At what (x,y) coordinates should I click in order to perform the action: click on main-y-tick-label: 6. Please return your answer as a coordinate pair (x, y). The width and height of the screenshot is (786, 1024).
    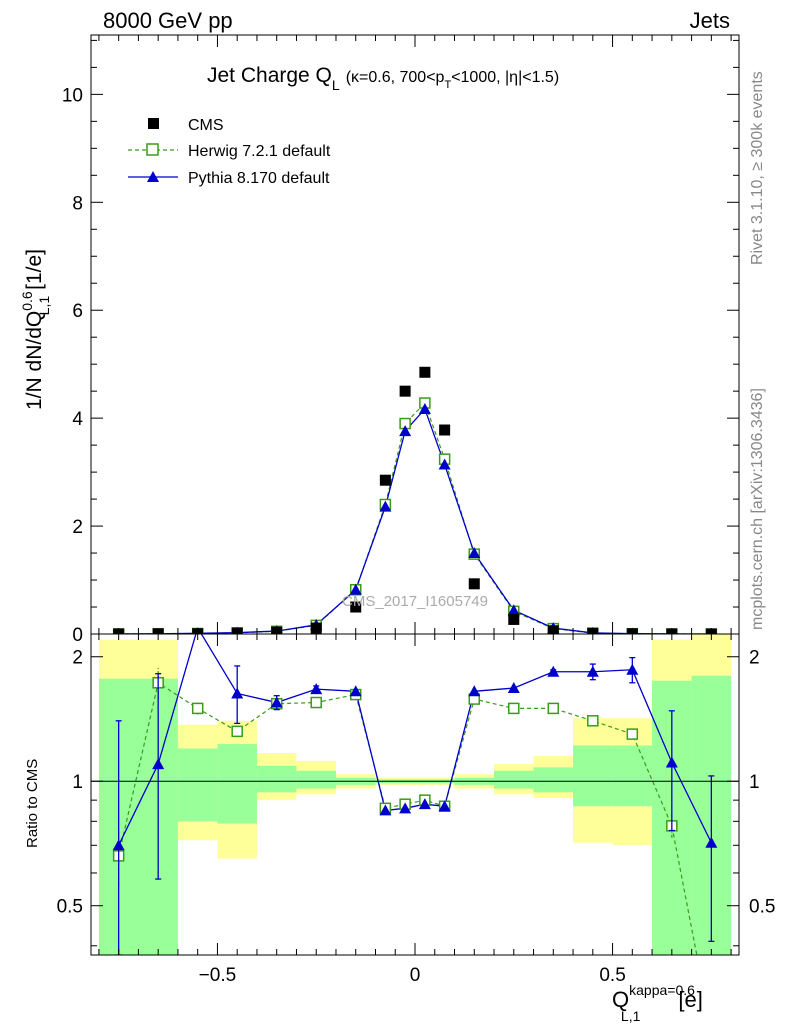
    Looking at the image, I should click on (77, 311).